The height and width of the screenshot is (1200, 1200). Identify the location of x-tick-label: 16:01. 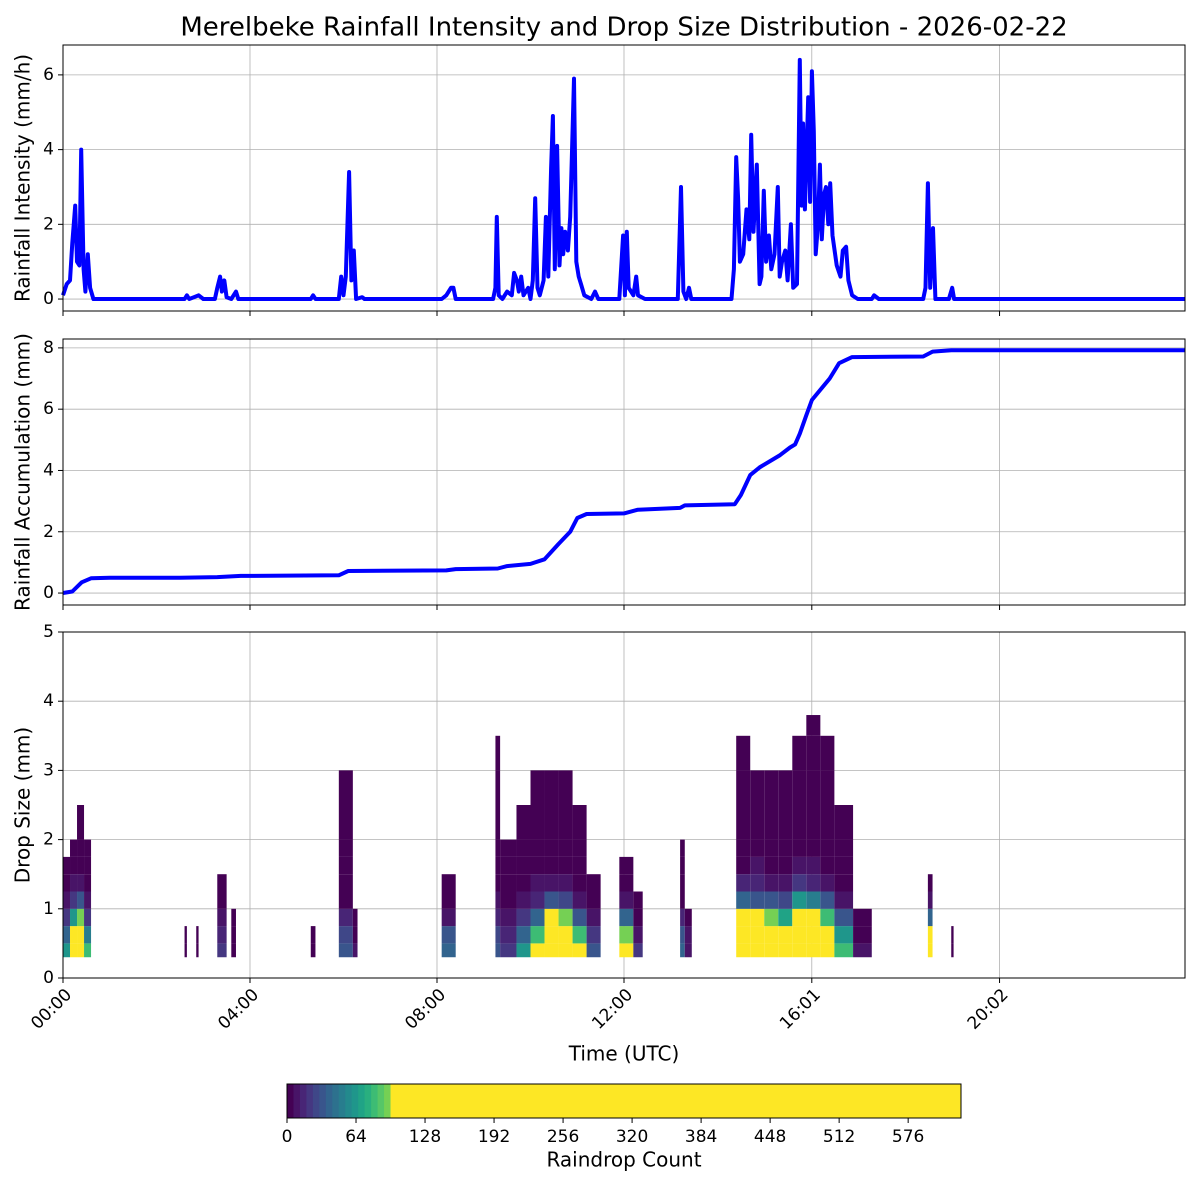
(800, 1009).